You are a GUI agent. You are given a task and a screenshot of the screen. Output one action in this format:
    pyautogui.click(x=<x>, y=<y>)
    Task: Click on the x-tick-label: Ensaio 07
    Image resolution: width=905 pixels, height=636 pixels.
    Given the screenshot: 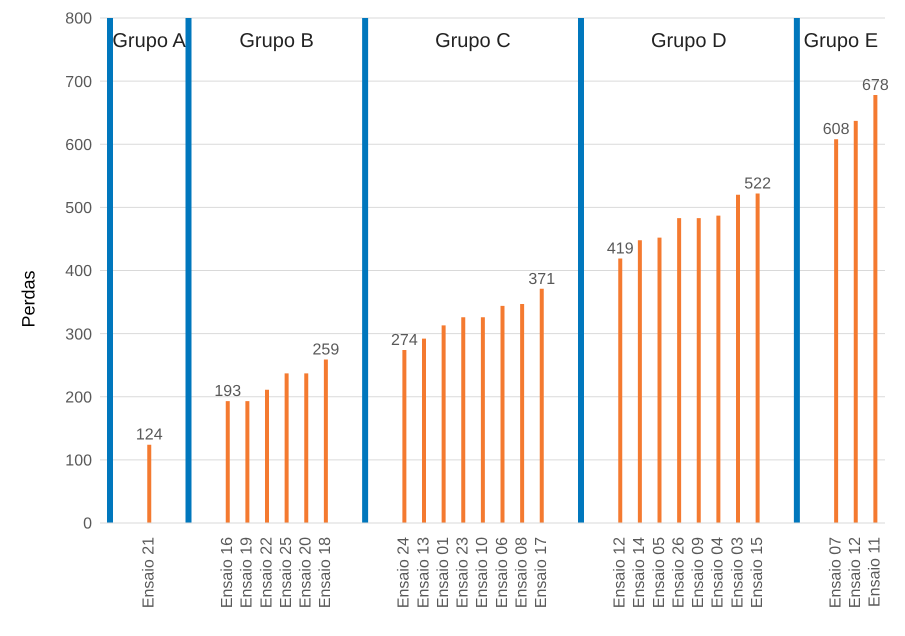 What is the action you would take?
    pyautogui.click(x=835, y=572)
    